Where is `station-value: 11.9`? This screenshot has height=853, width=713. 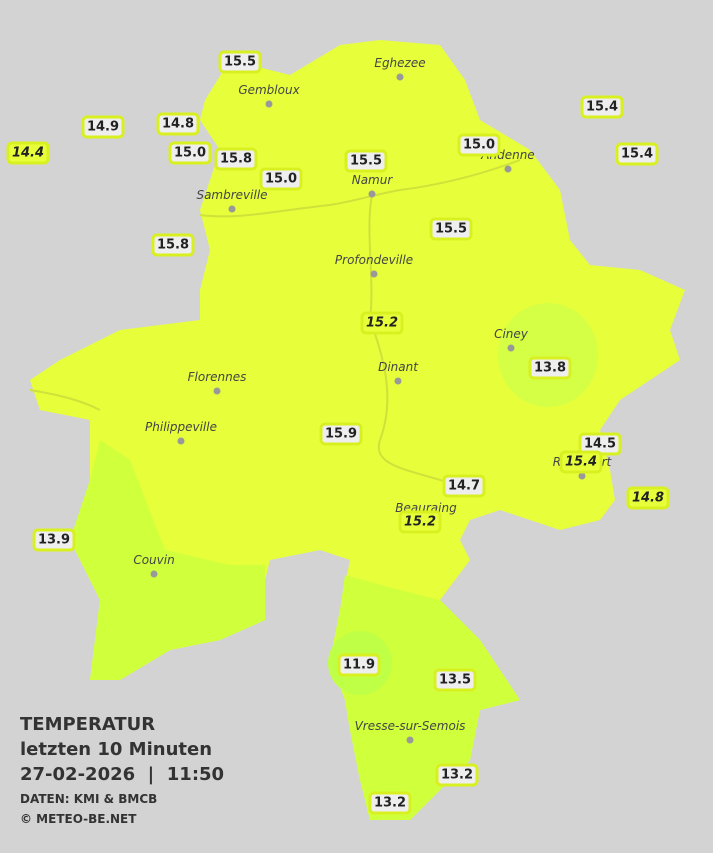 station-value: 11.9 is located at coordinates (359, 665).